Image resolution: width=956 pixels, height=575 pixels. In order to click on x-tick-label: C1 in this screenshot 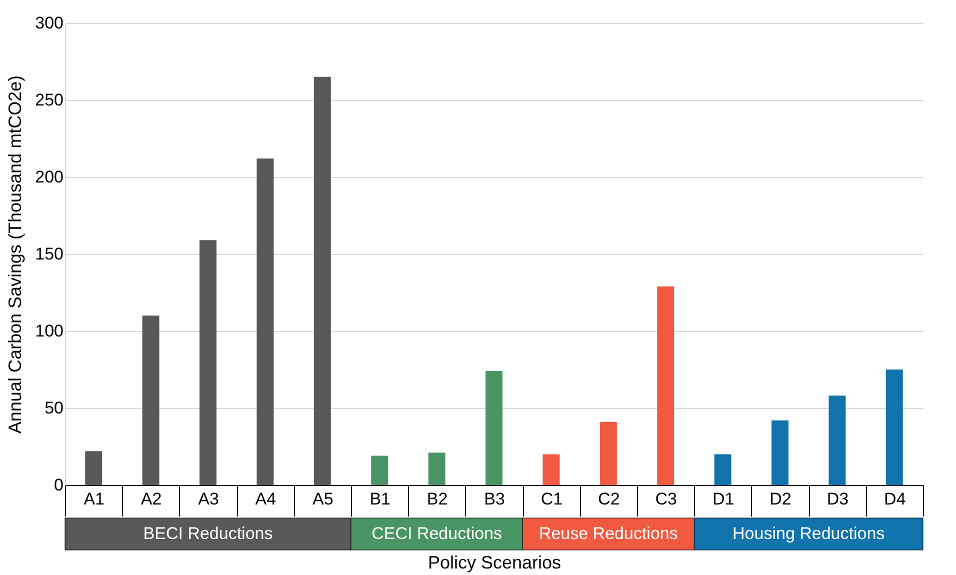, I will do `click(551, 499)`.